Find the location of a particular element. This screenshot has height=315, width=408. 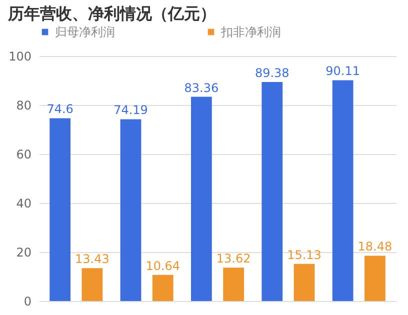

y-tick-label: 80 is located at coordinates (24, 105).